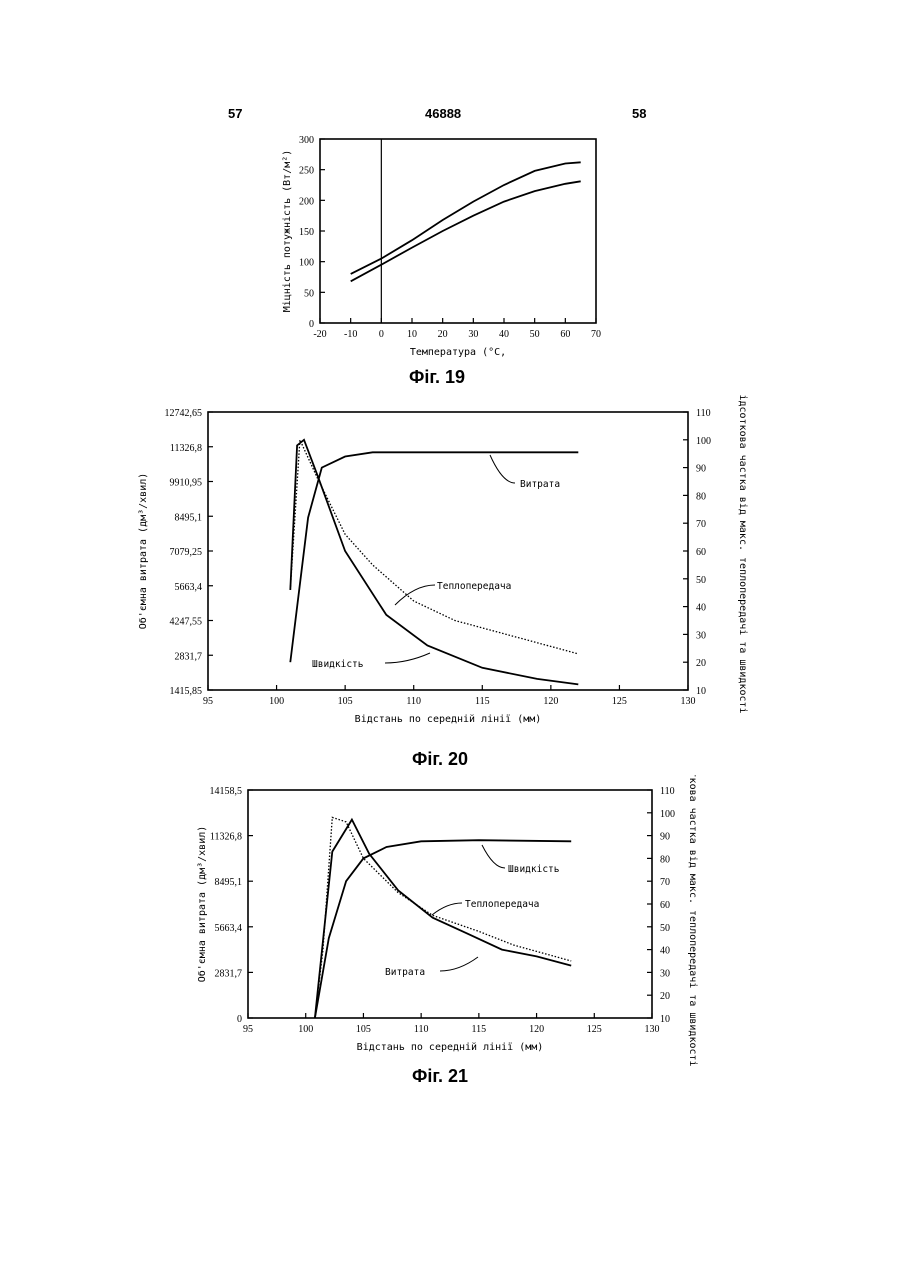  I want to click on y-tick-label: 2831,7, so click(229, 973).